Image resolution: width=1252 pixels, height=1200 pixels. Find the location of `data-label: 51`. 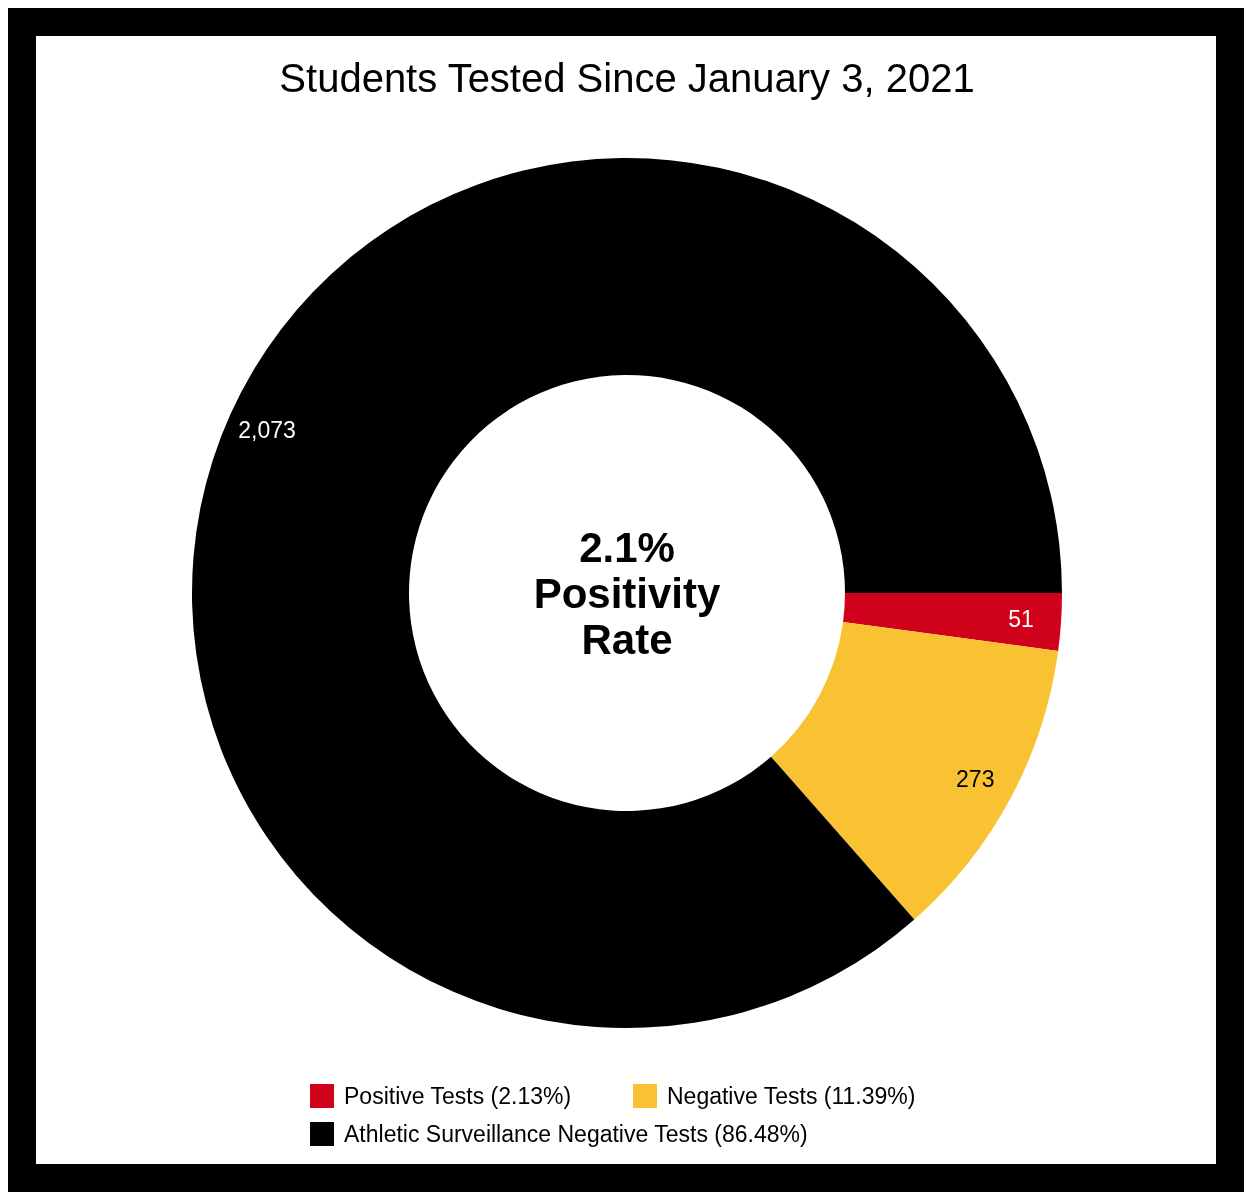

data-label: 51 is located at coordinates (1021, 619).